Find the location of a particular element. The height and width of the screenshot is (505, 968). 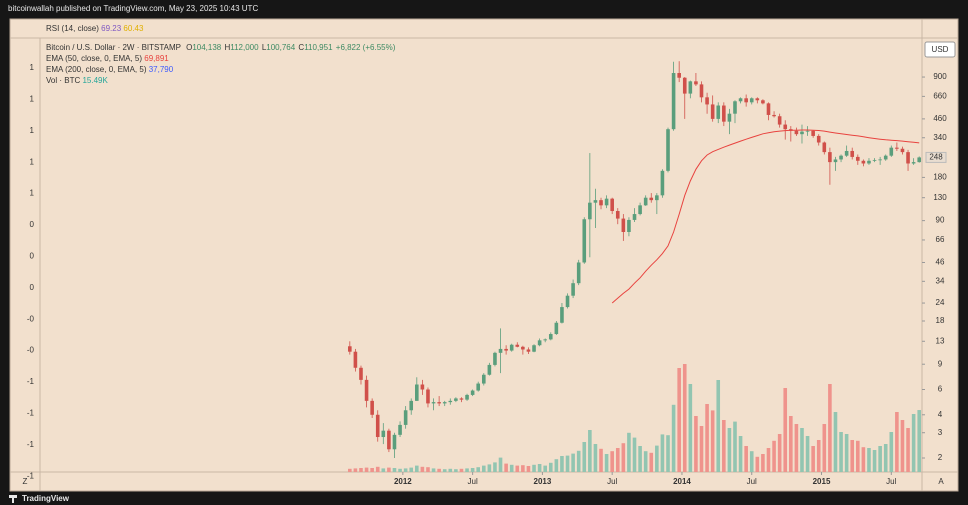

rsi-title: RSI (14, close) 69.23 60.43 is located at coordinates (95, 28).